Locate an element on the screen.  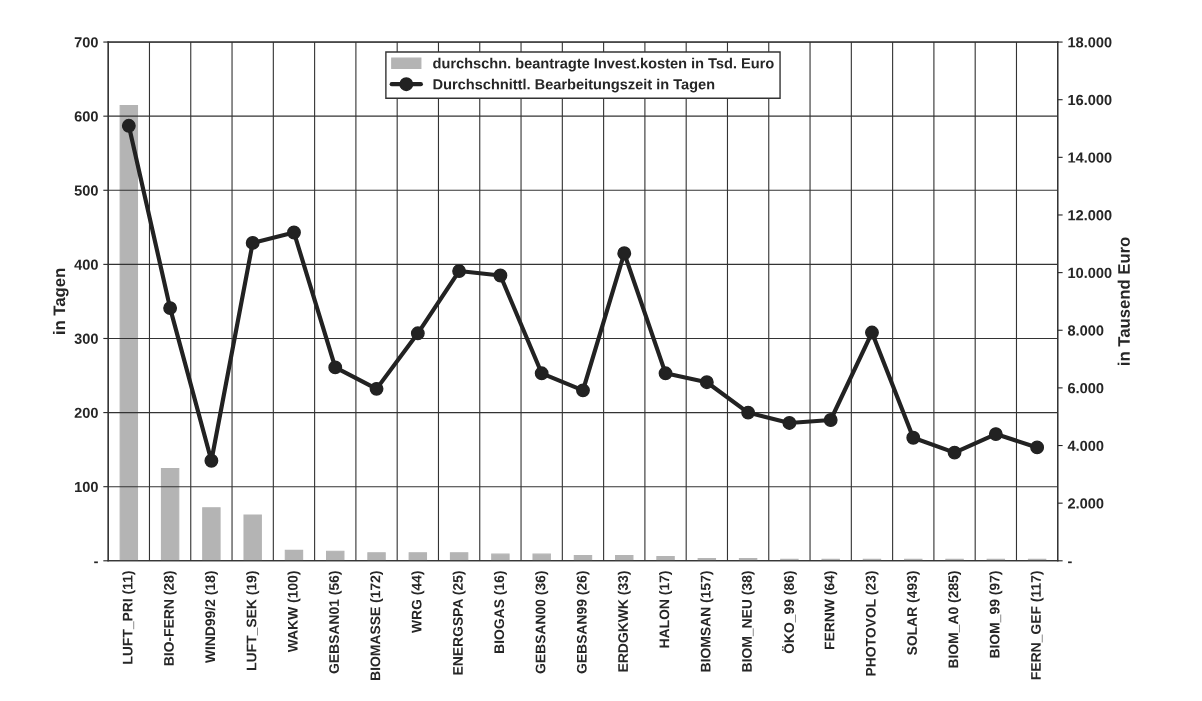
x-tick-label: WAKW (100) is located at coordinates (294, 612).